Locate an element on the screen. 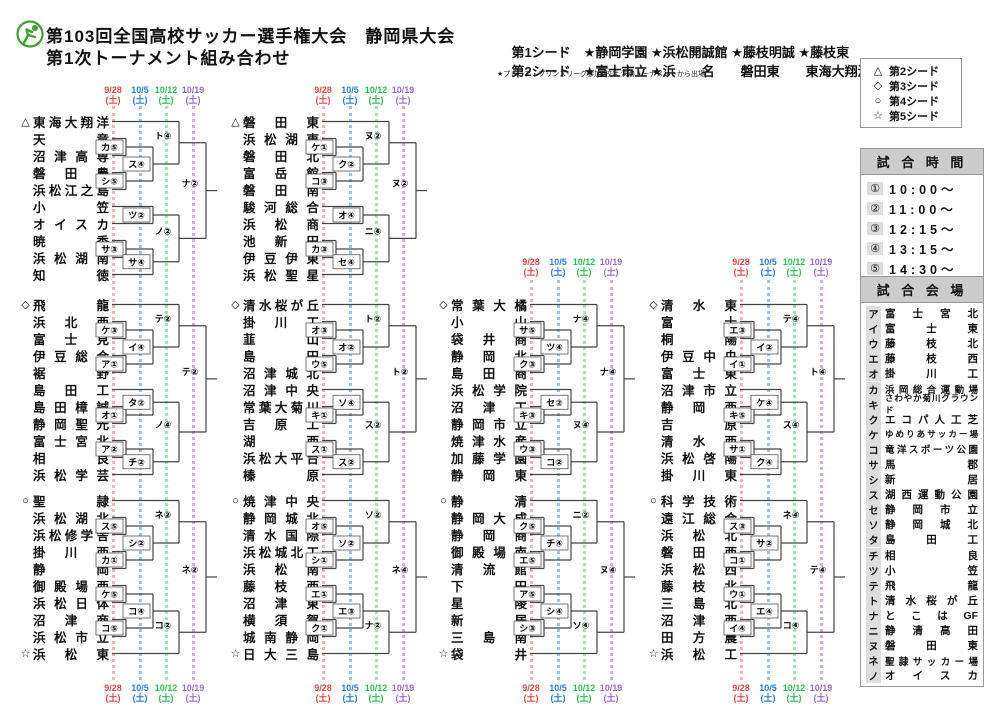 Image resolution: width=1000 pixels, height=707 pixels. venue-kana-label: テ is located at coordinates (873, 585).